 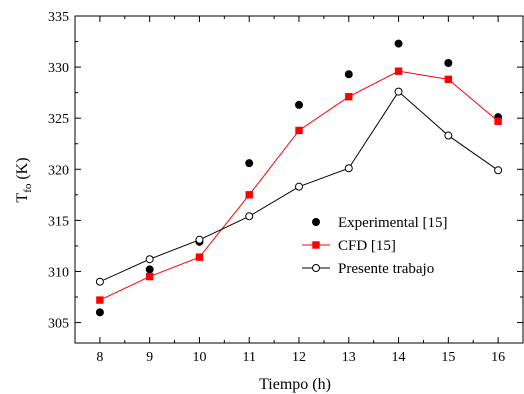 I want to click on legend-item: Experimental [15], so click(x=380, y=223).